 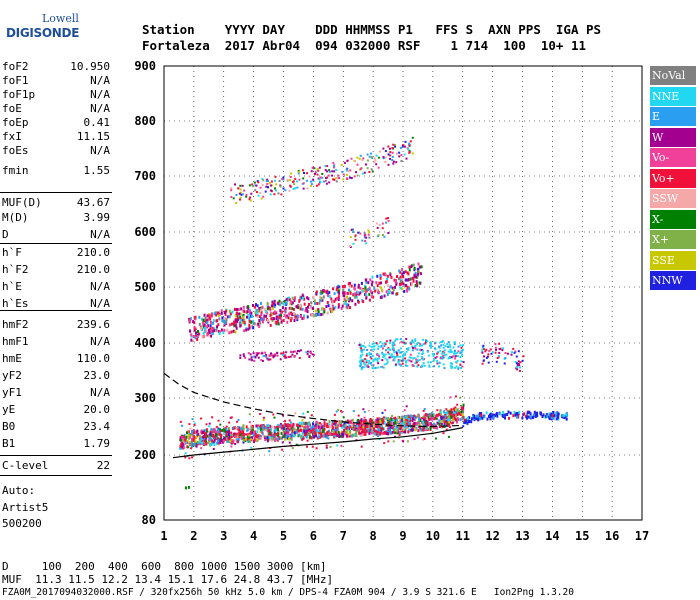 What do you see at coordinates (97, 170) in the screenshot?
I see `param-value: 1.55` at bounding box center [97, 170].